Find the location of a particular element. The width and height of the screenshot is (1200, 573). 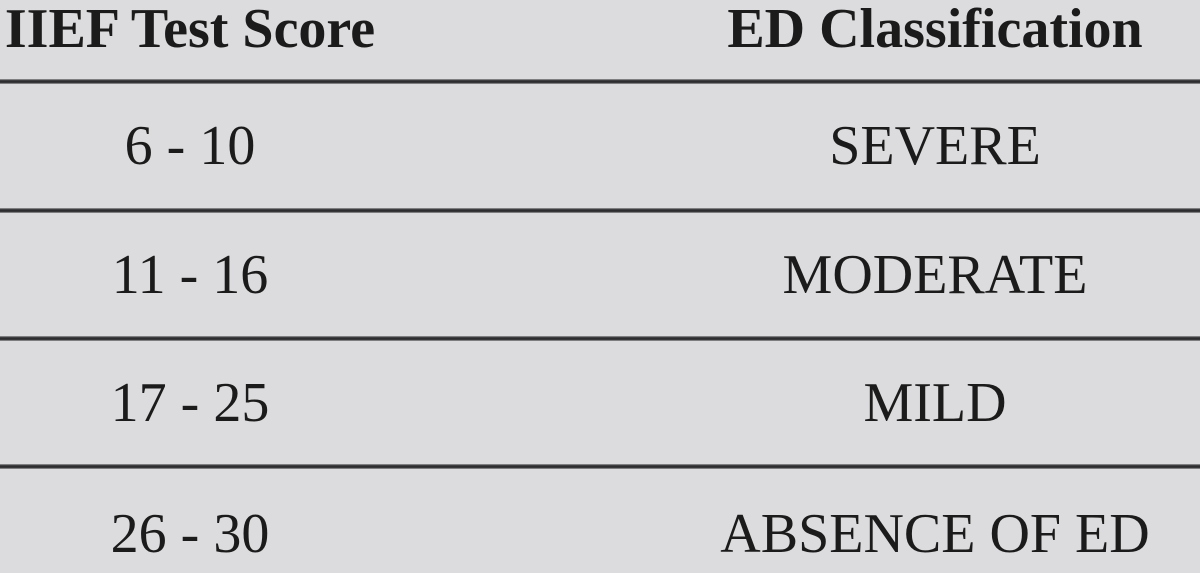

score-cell: 6 - 10 is located at coordinates (190, 146).